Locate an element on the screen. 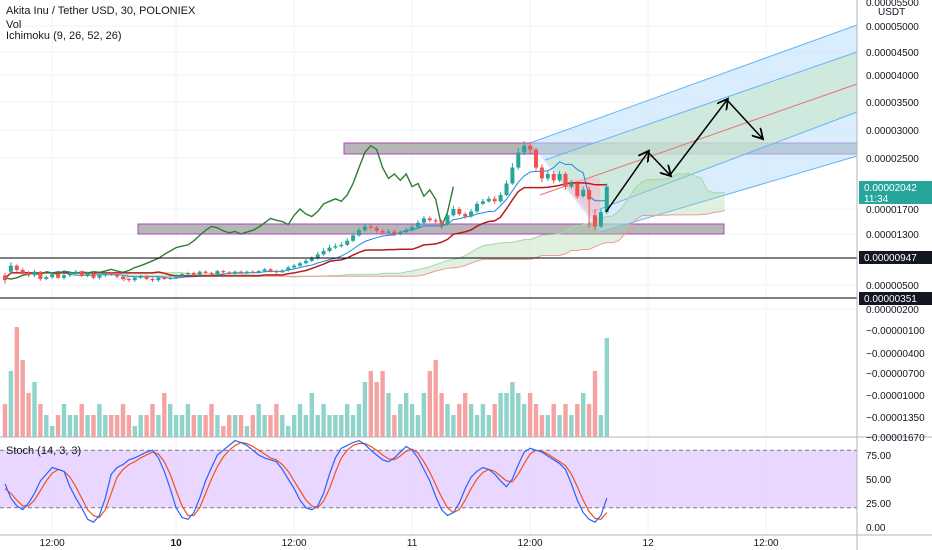 The height and width of the screenshot is (550, 932). level-tag is located at coordinates (895, 257).